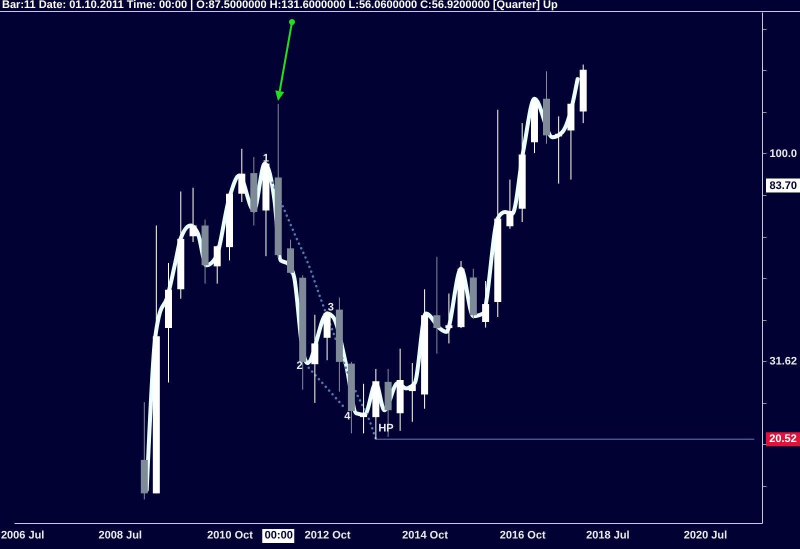 Image resolution: width=800 pixels, height=549 pixels. I want to click on x-tick-label: 2008 Jul, so click(120, 536).